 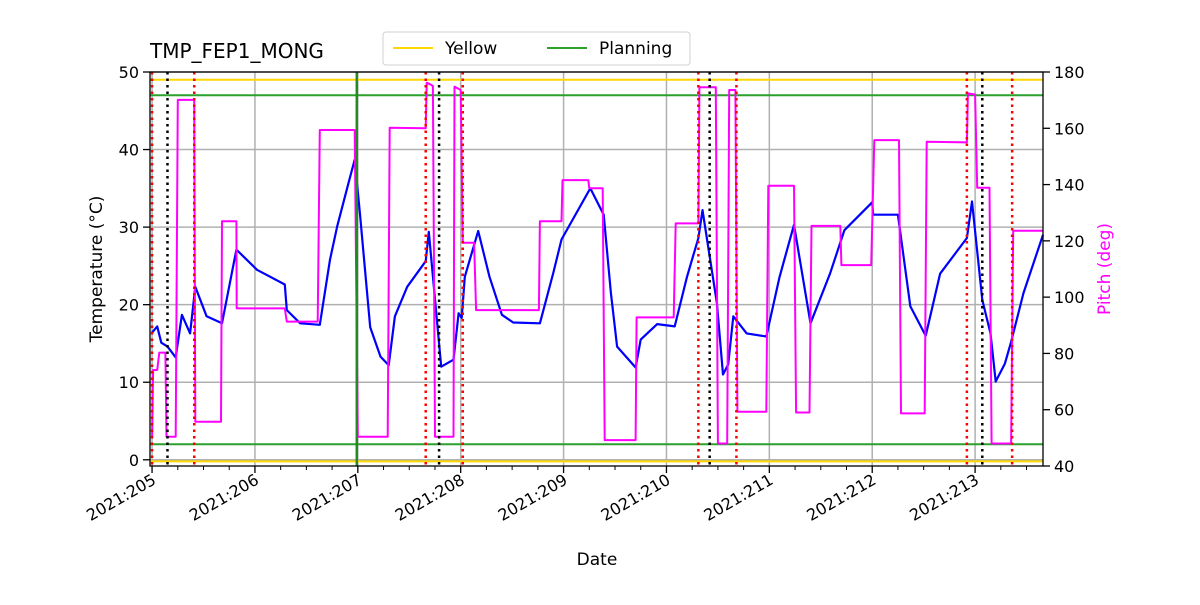 I want to click on x-tick-label: 2021:208, so click(x=430, y=497).